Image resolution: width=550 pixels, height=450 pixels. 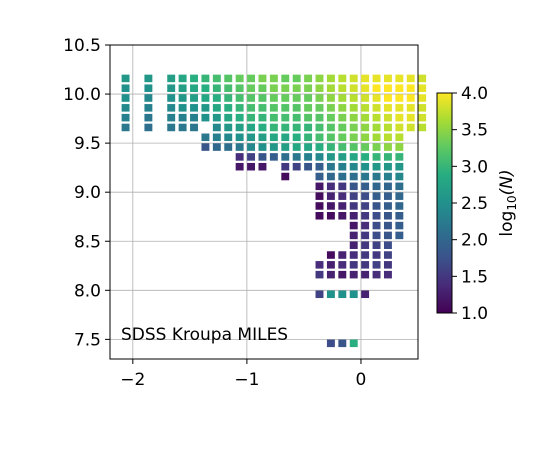 I want to click on colorbar-tick-label: 3.0, so click(x=474, y=167).